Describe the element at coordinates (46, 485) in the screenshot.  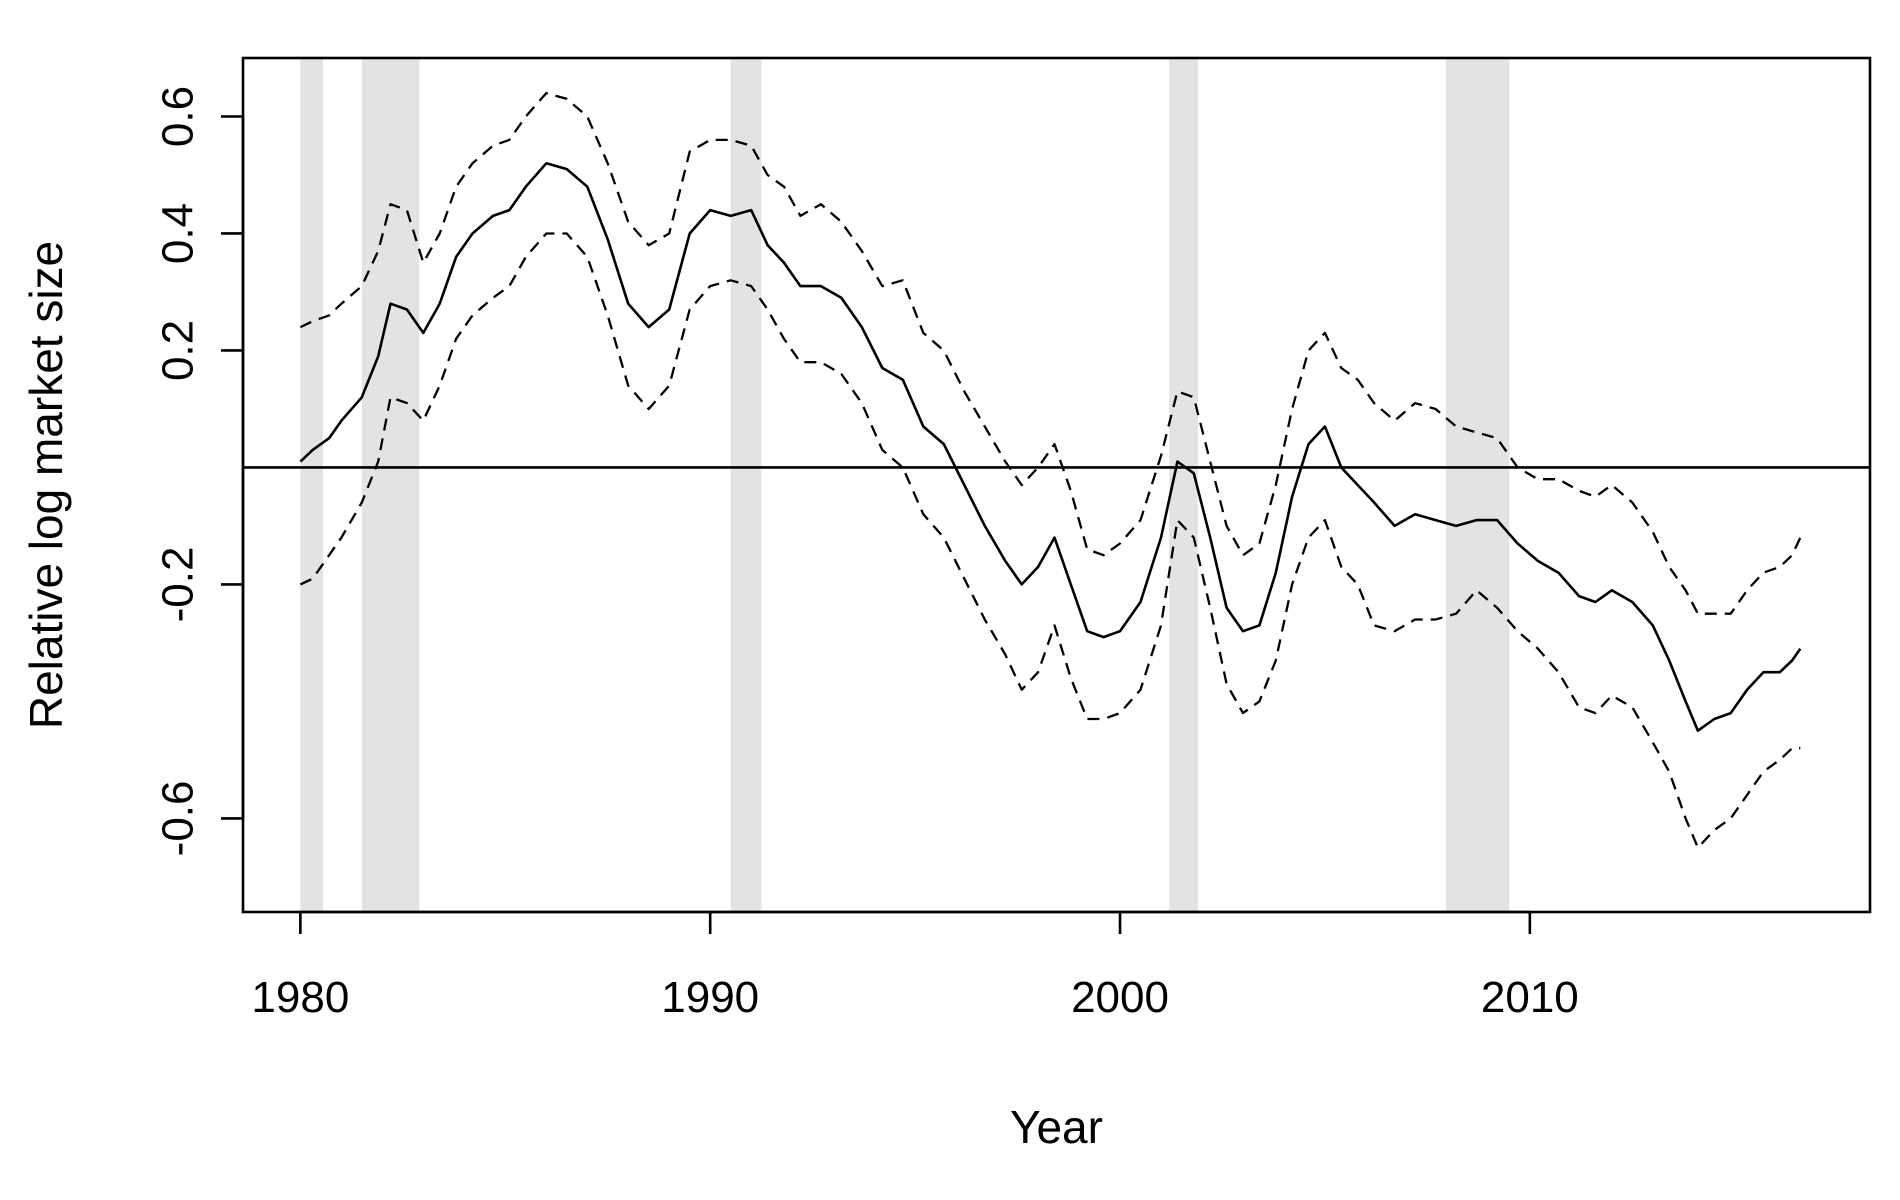
I see `y-axis-title: Relative log market size` at that location.